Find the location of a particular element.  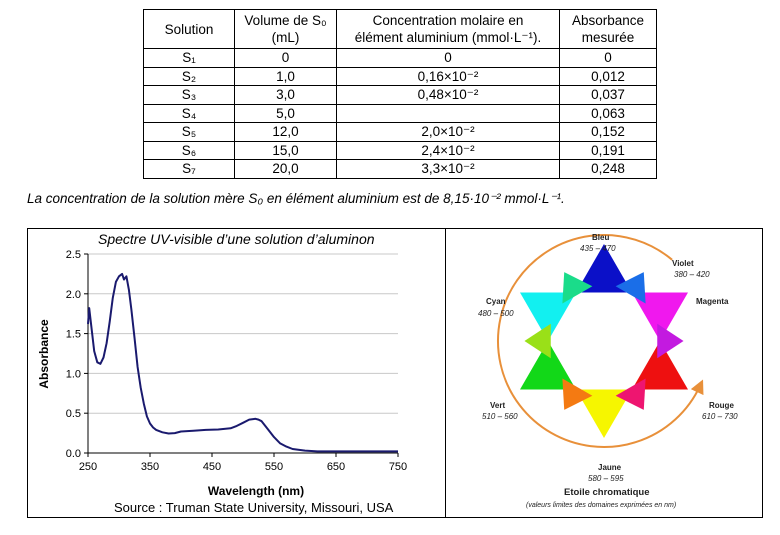

series is located at coordinates (242, 362).